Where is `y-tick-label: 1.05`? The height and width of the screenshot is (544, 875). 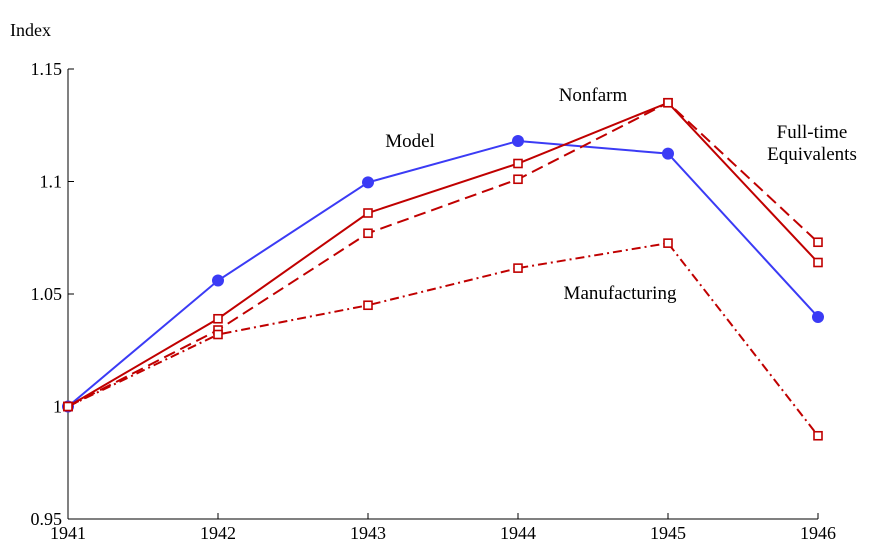
y-tick-label: 1.05 is located at coordinates (47, 294).